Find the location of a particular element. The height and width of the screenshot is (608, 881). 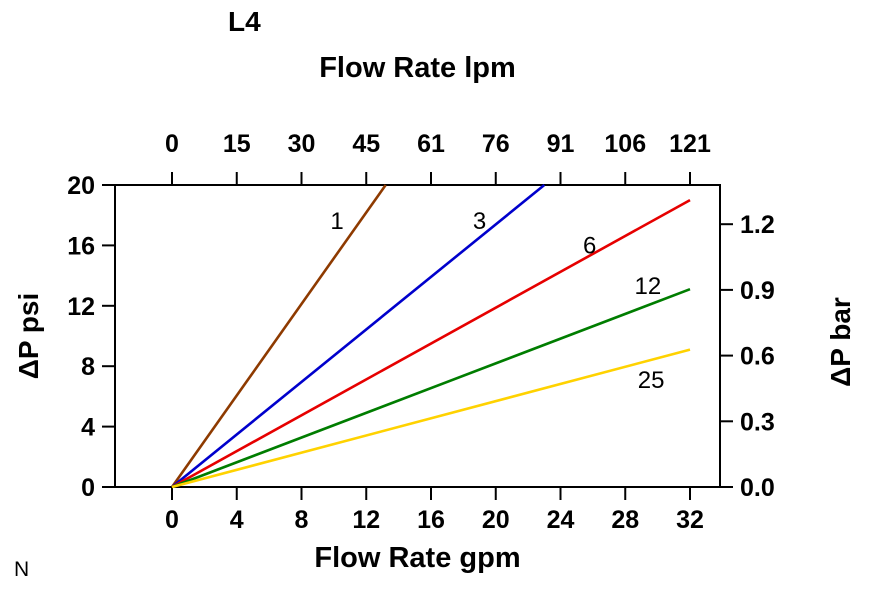

x-bottom-tick-label: 8 is located at coordinates (302, 520).